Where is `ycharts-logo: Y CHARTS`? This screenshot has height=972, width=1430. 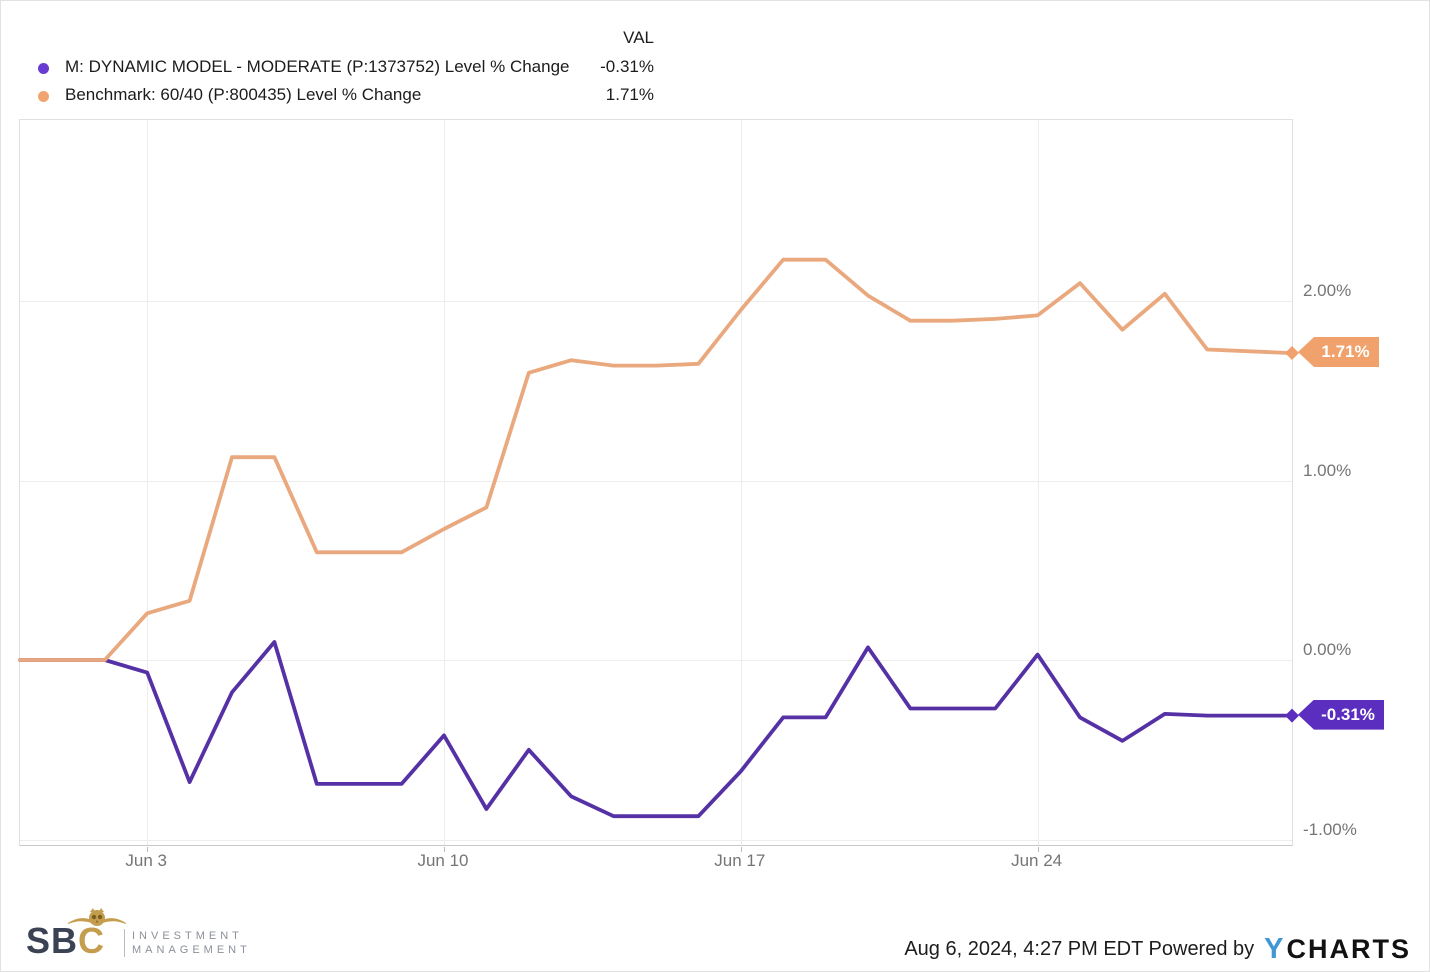 ycharts-logo: Y CHARTS is located at coordinates (1337, 949).